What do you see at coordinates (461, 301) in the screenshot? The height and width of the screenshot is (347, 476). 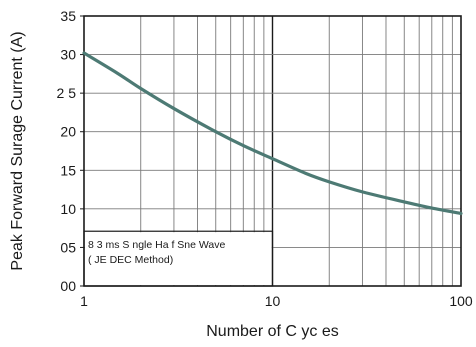 I see `x-tick-label: 100` at bounding box center [461, 301].